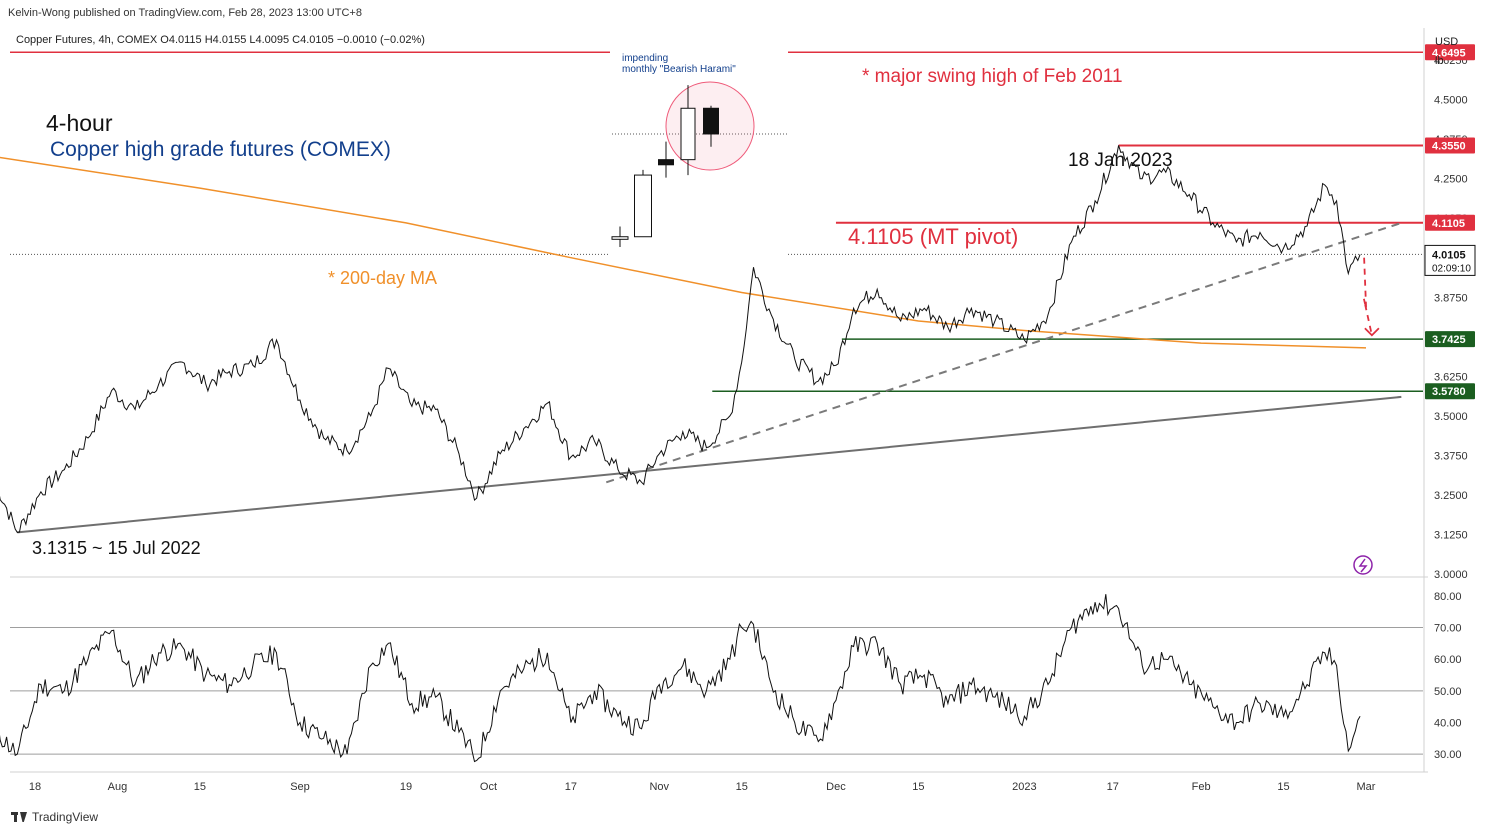 This screenshot has height=840, width=1502. What do you see at coordinates (1447, 42) in the screenshot?
I see `currency-label: USD` at bounding box center [1447, 42].